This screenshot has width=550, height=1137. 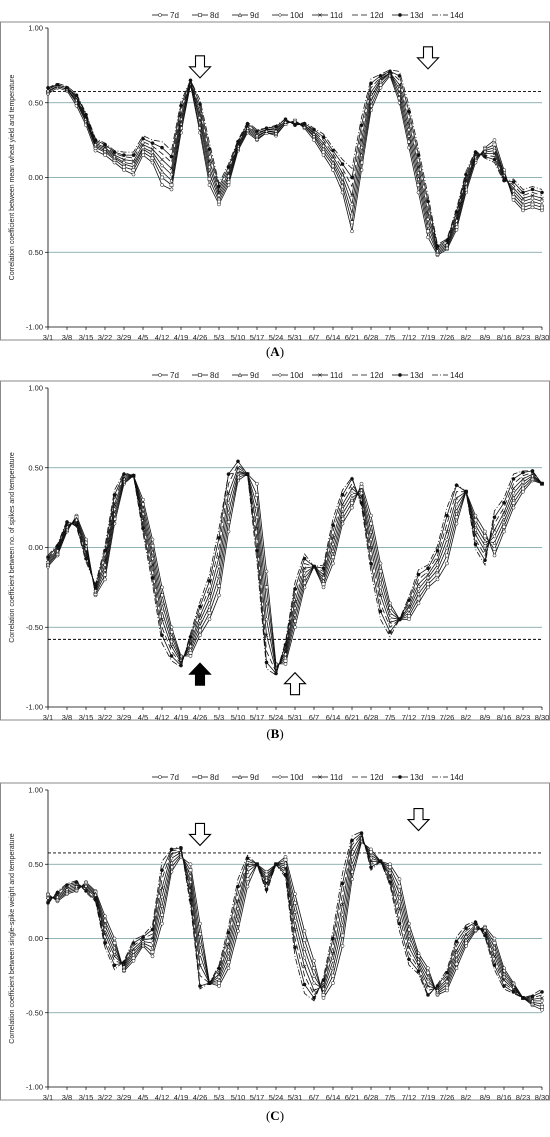 I want to click on x-tick-label: 4/26, so click(x=200, y=1097).